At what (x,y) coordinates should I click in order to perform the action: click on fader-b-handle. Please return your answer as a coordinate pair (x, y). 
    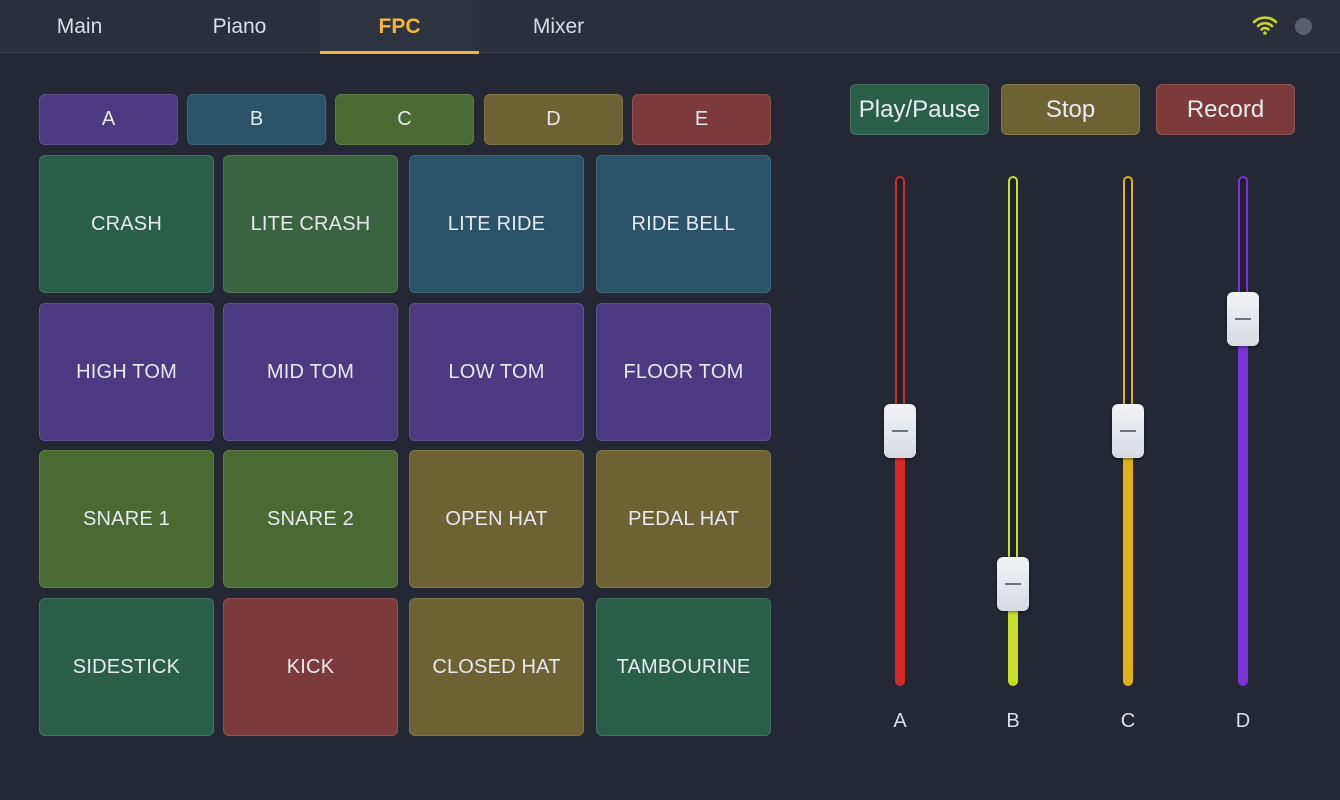
    Looking at the image, I should click on (1013, 584).